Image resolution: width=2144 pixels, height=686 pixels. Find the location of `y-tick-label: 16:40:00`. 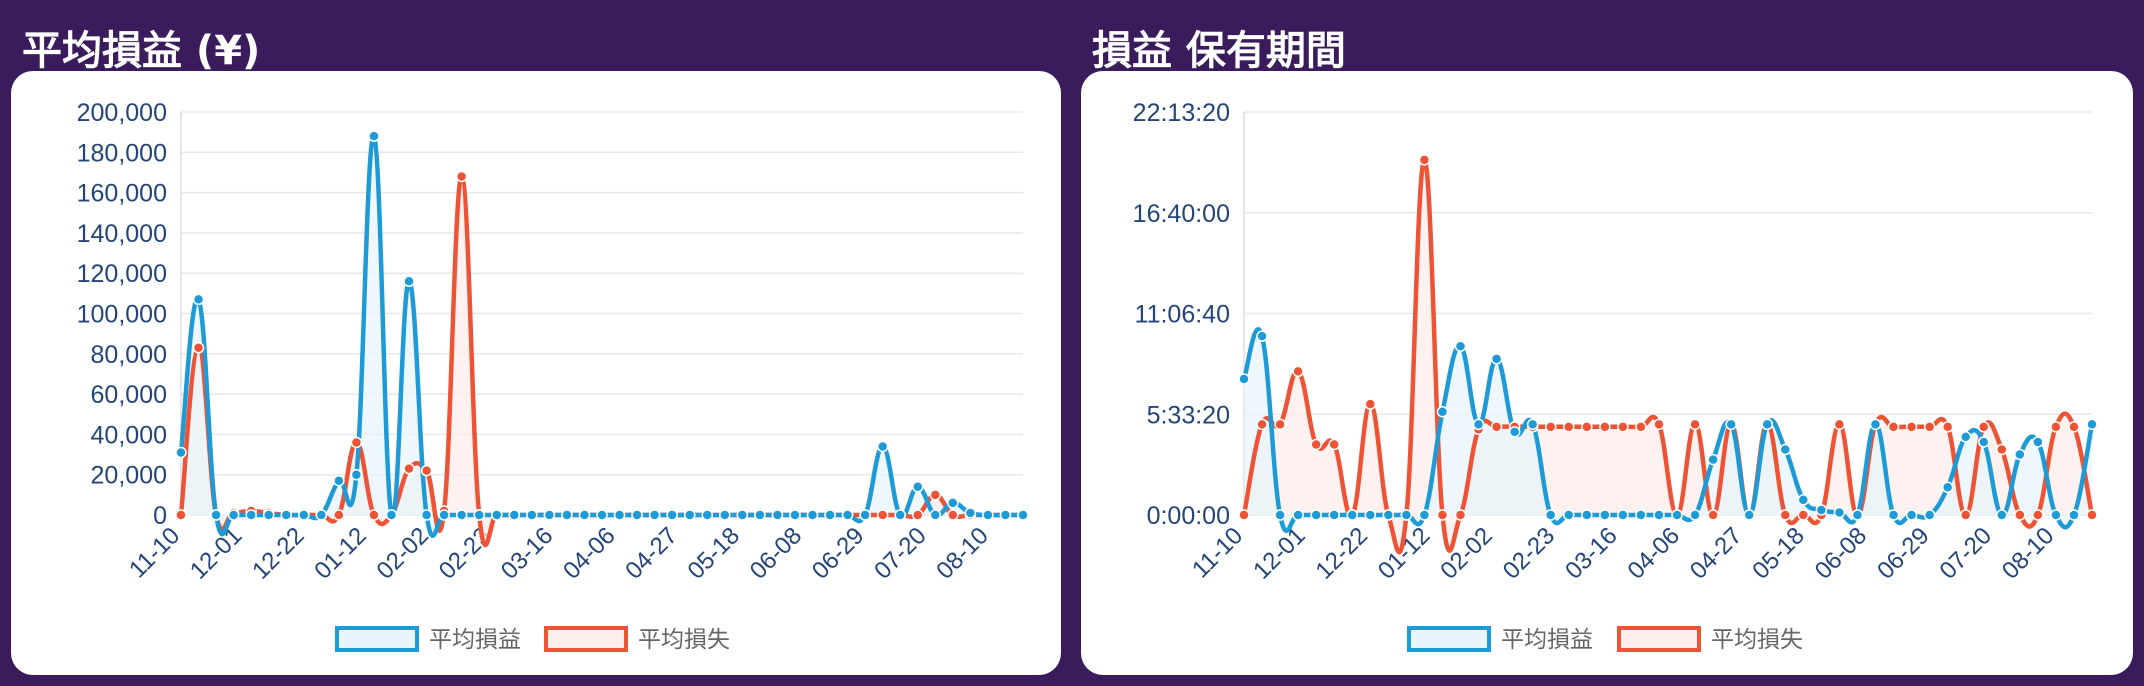

y-tick-label: 16:40:00 is located at coordinates (1181, 214).